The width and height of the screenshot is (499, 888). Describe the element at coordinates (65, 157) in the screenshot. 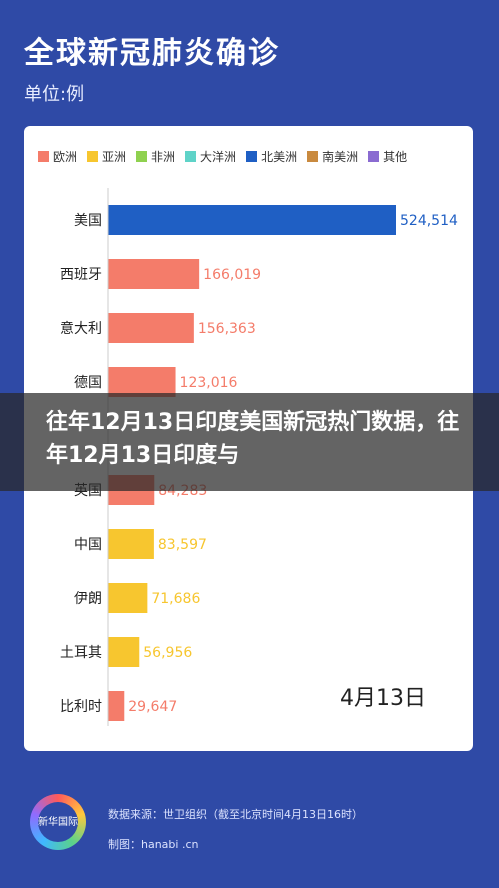

I see `legend-label: 欧洲` at that location.